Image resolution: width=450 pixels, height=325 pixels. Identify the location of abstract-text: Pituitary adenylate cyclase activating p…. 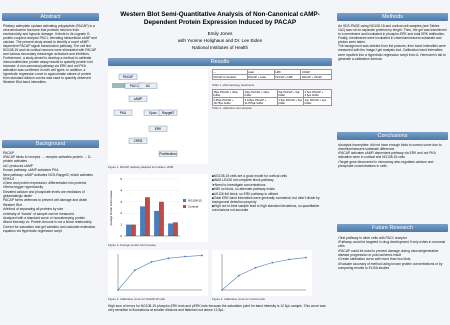
(50, 54).